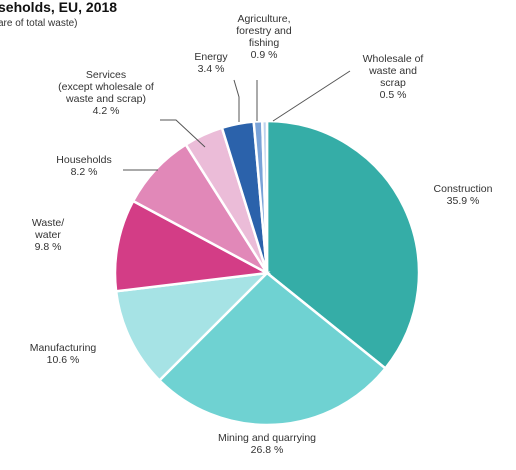 The width and height of the screenshot is (516, 470). I want to click on leader-lines, so click(237, 120).